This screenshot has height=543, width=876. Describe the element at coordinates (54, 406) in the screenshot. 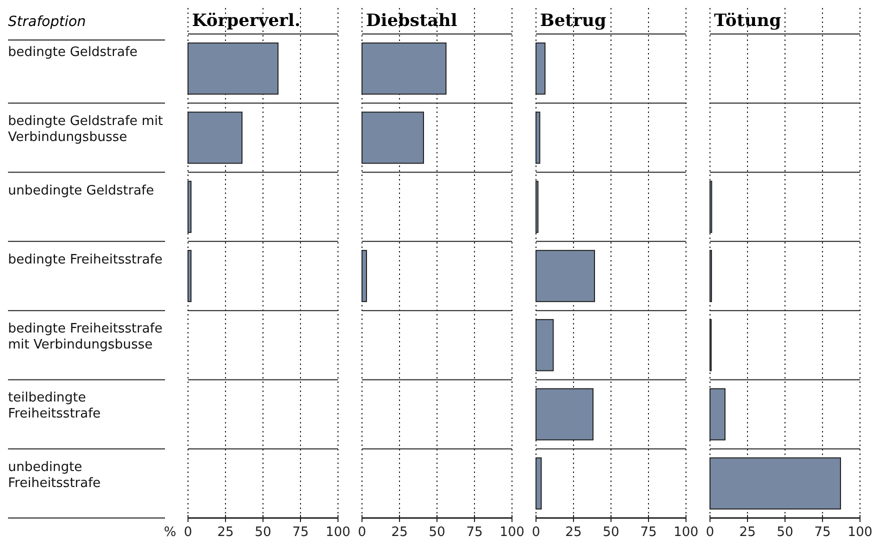

I see `y-tick-label: teilbedingte Freiheitsstrafe` at that location.